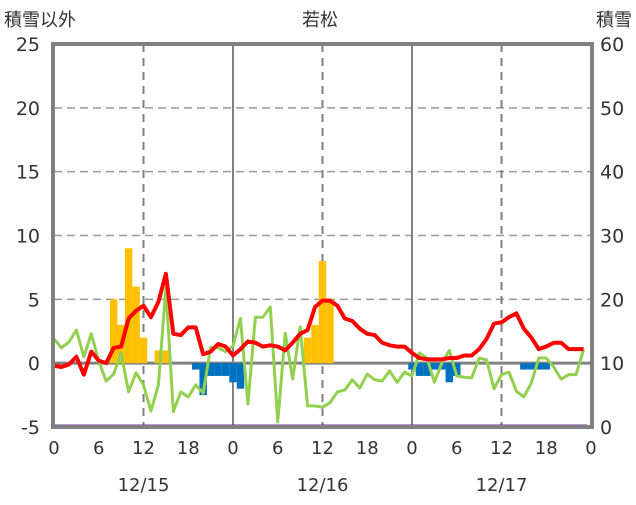  Describe the element at coordinates (612, 173) in the screenshot. I see `right-tick-label: 40` at that location.